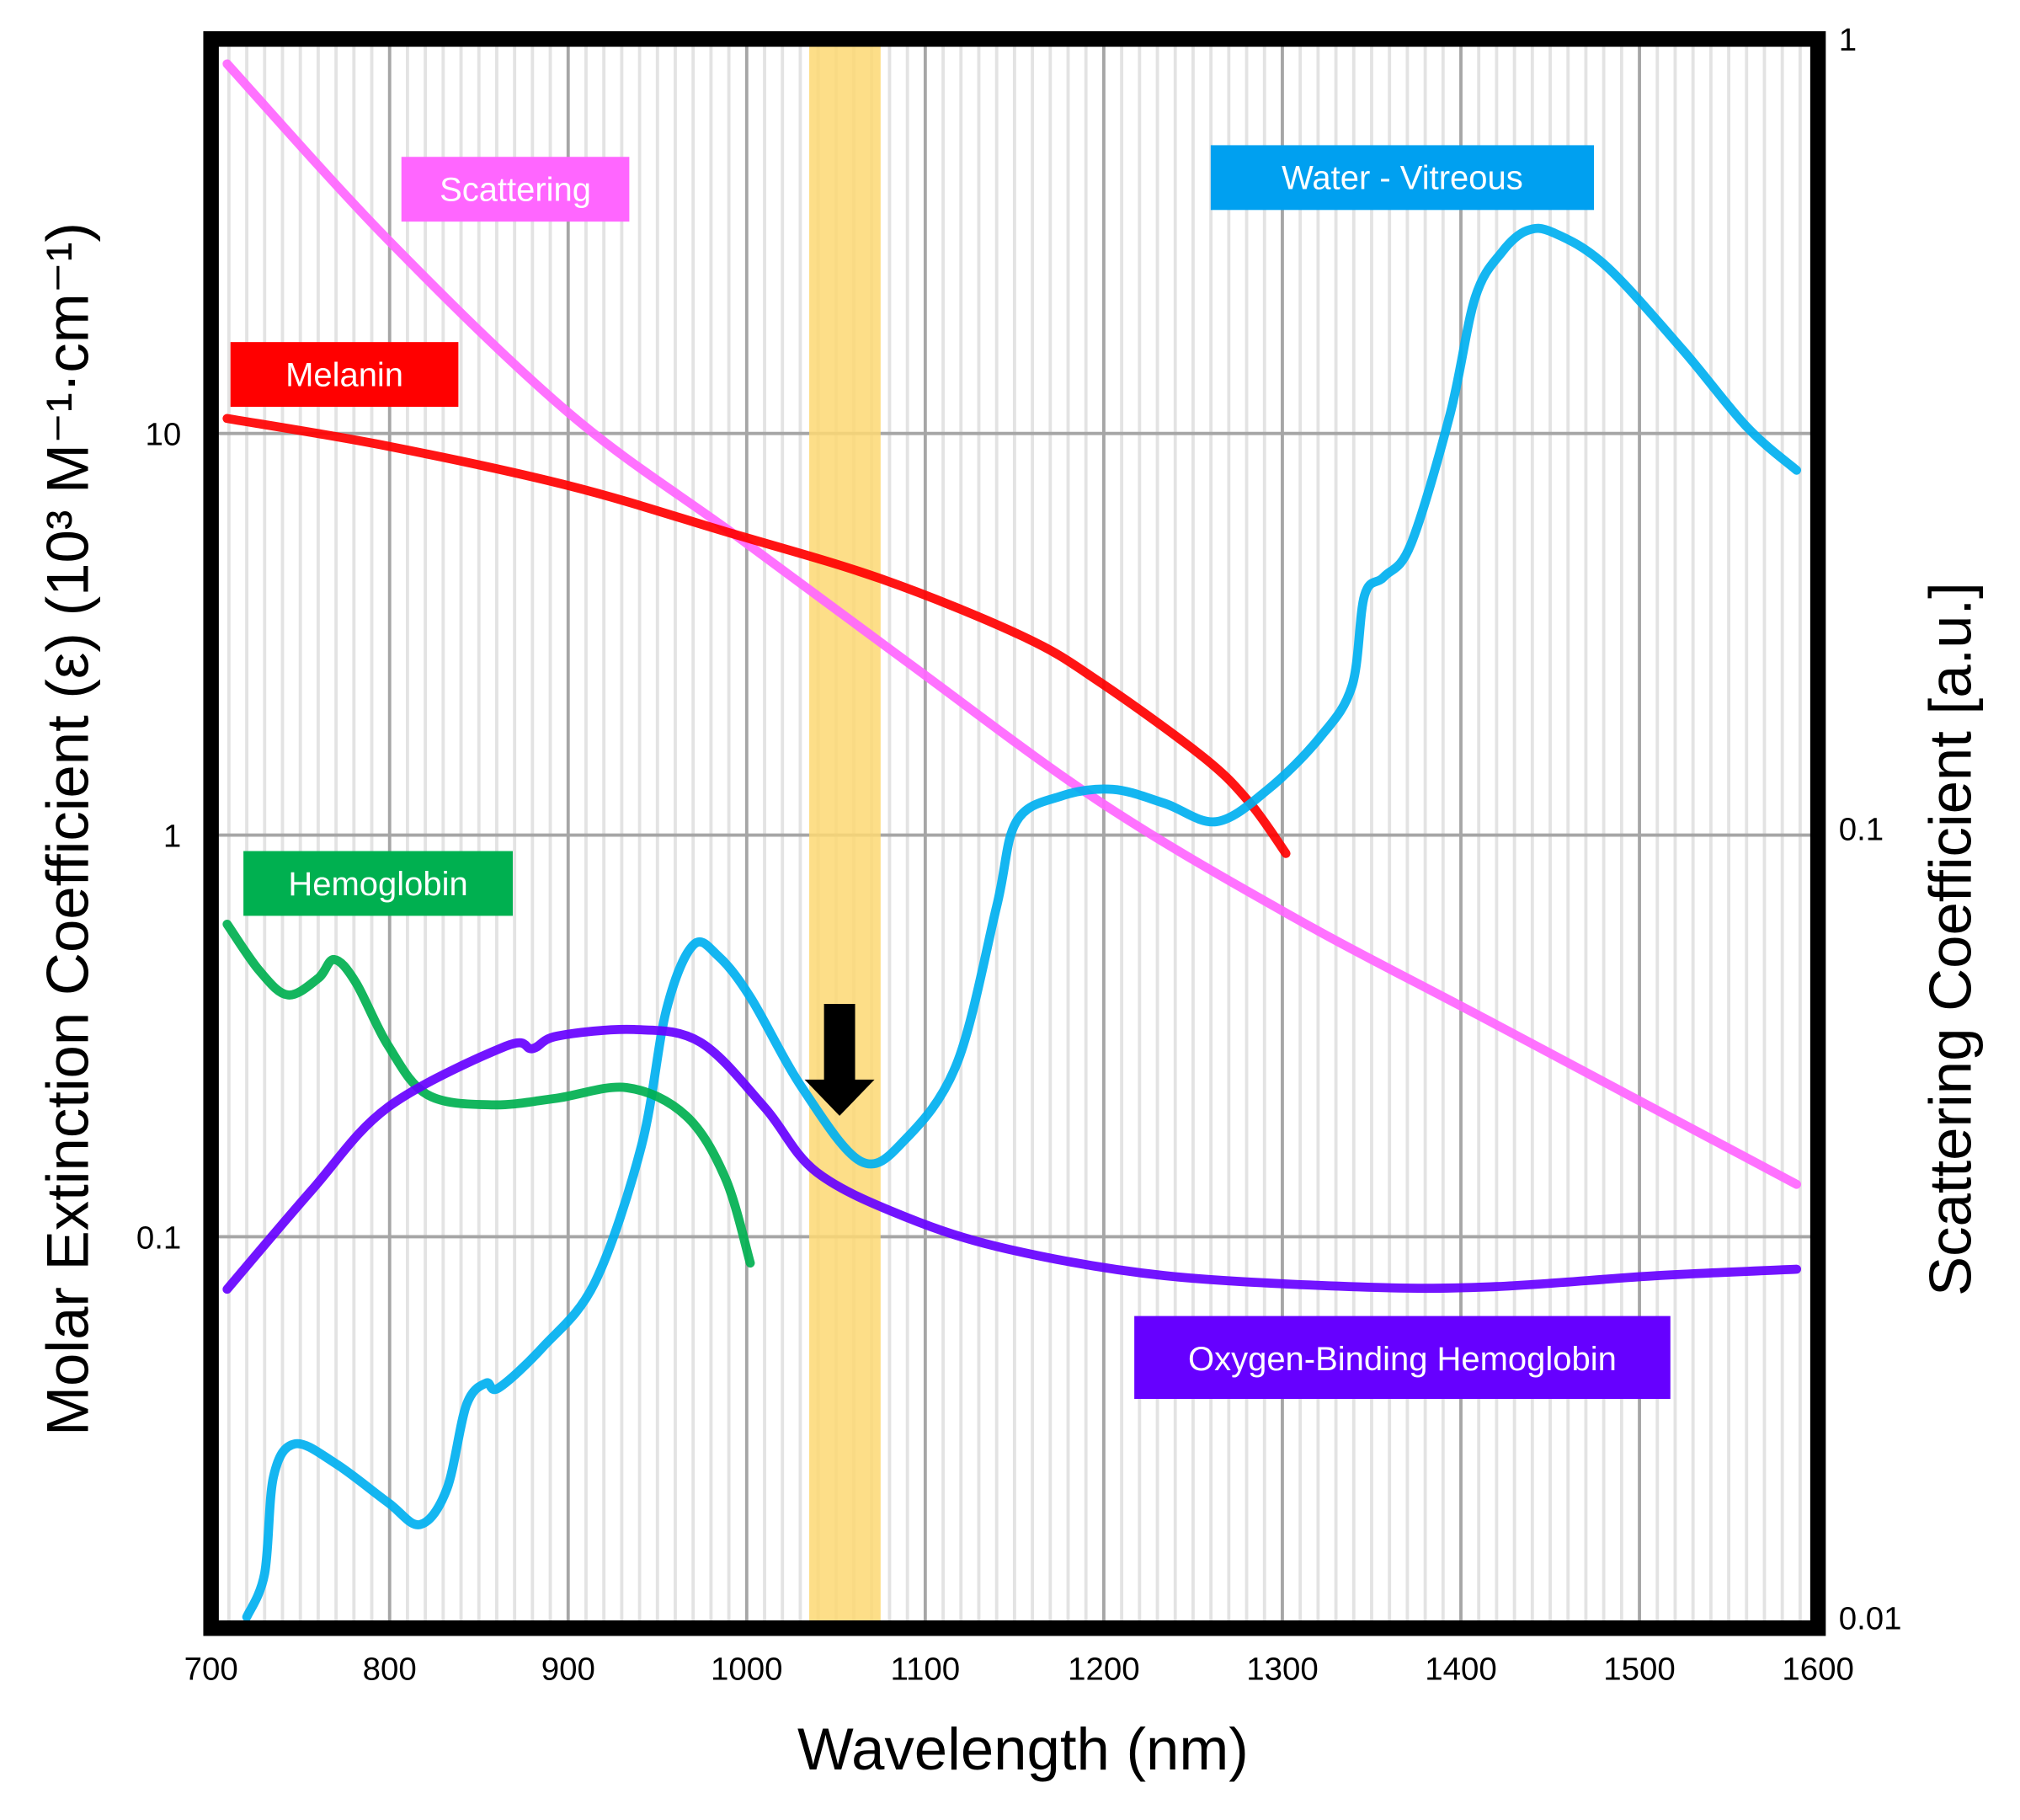 The image size is (2020, 1820). I want to click on x-tick-label: 1500, so click(1639, 1670).